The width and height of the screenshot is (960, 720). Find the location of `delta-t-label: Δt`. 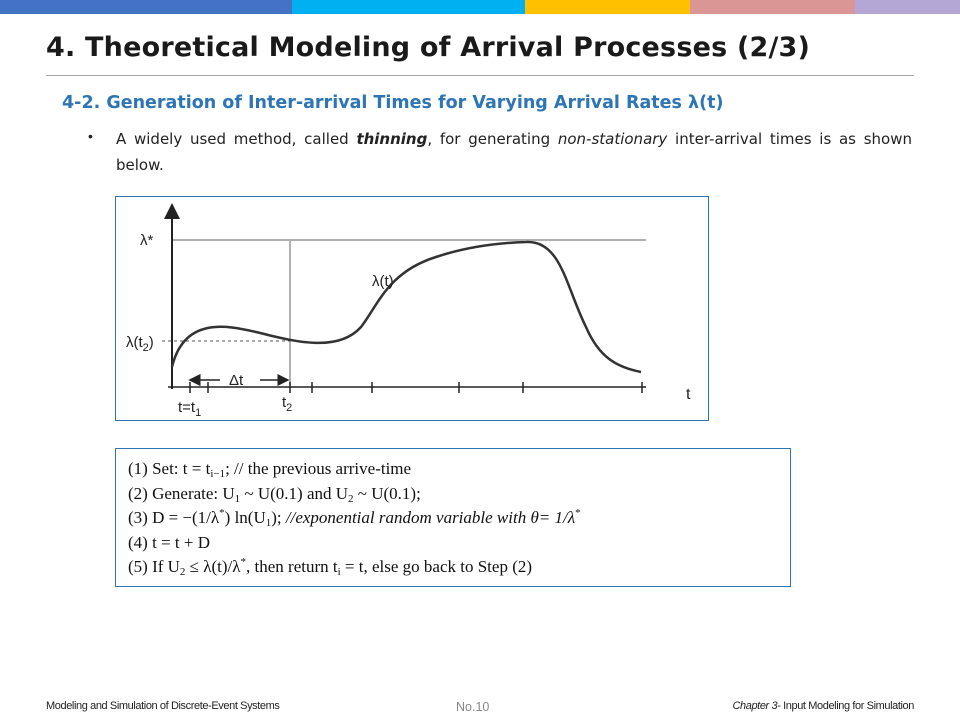

delta-t-label: Δt is located at coordinates (236, 380).